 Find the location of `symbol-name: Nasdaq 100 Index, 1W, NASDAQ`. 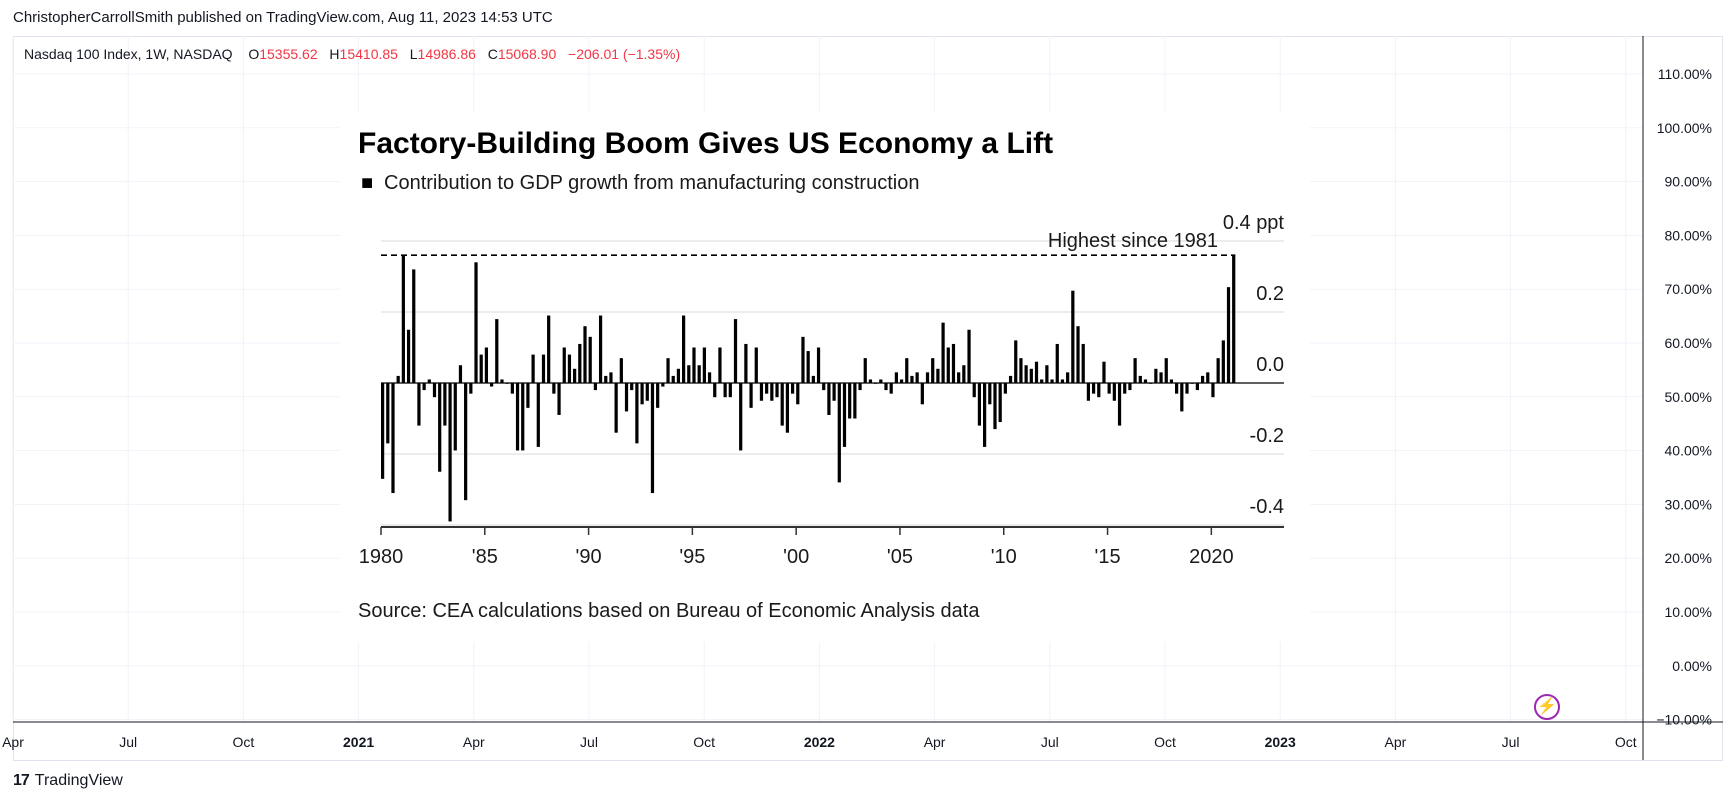

symbol-name: Nasdaq 100 Index, 1W, NASDAQ is located at coordinates (128, 54).